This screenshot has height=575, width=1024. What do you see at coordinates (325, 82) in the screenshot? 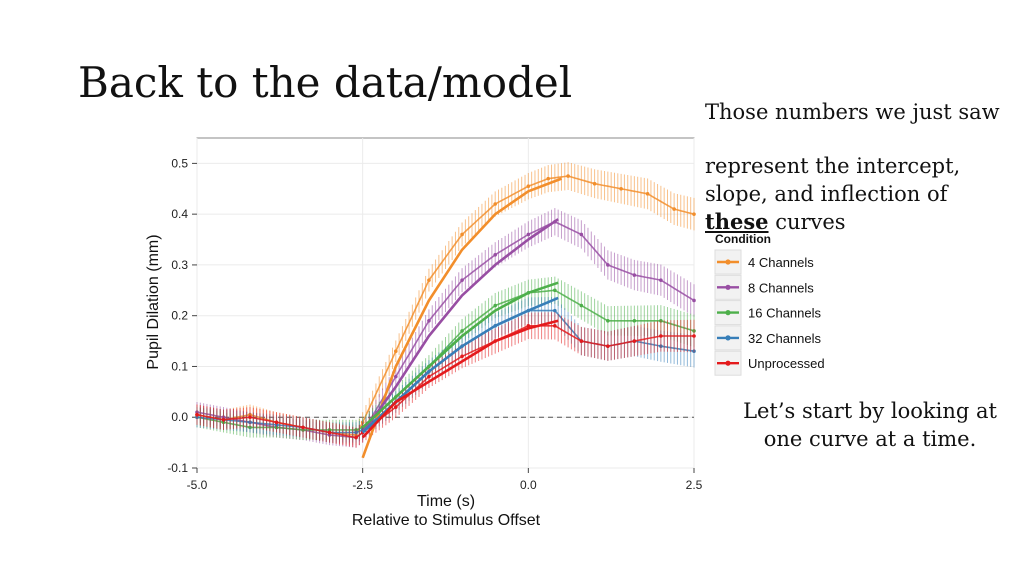
I see `slide-title: Back to the data/model` at bounding box center [325, 82].